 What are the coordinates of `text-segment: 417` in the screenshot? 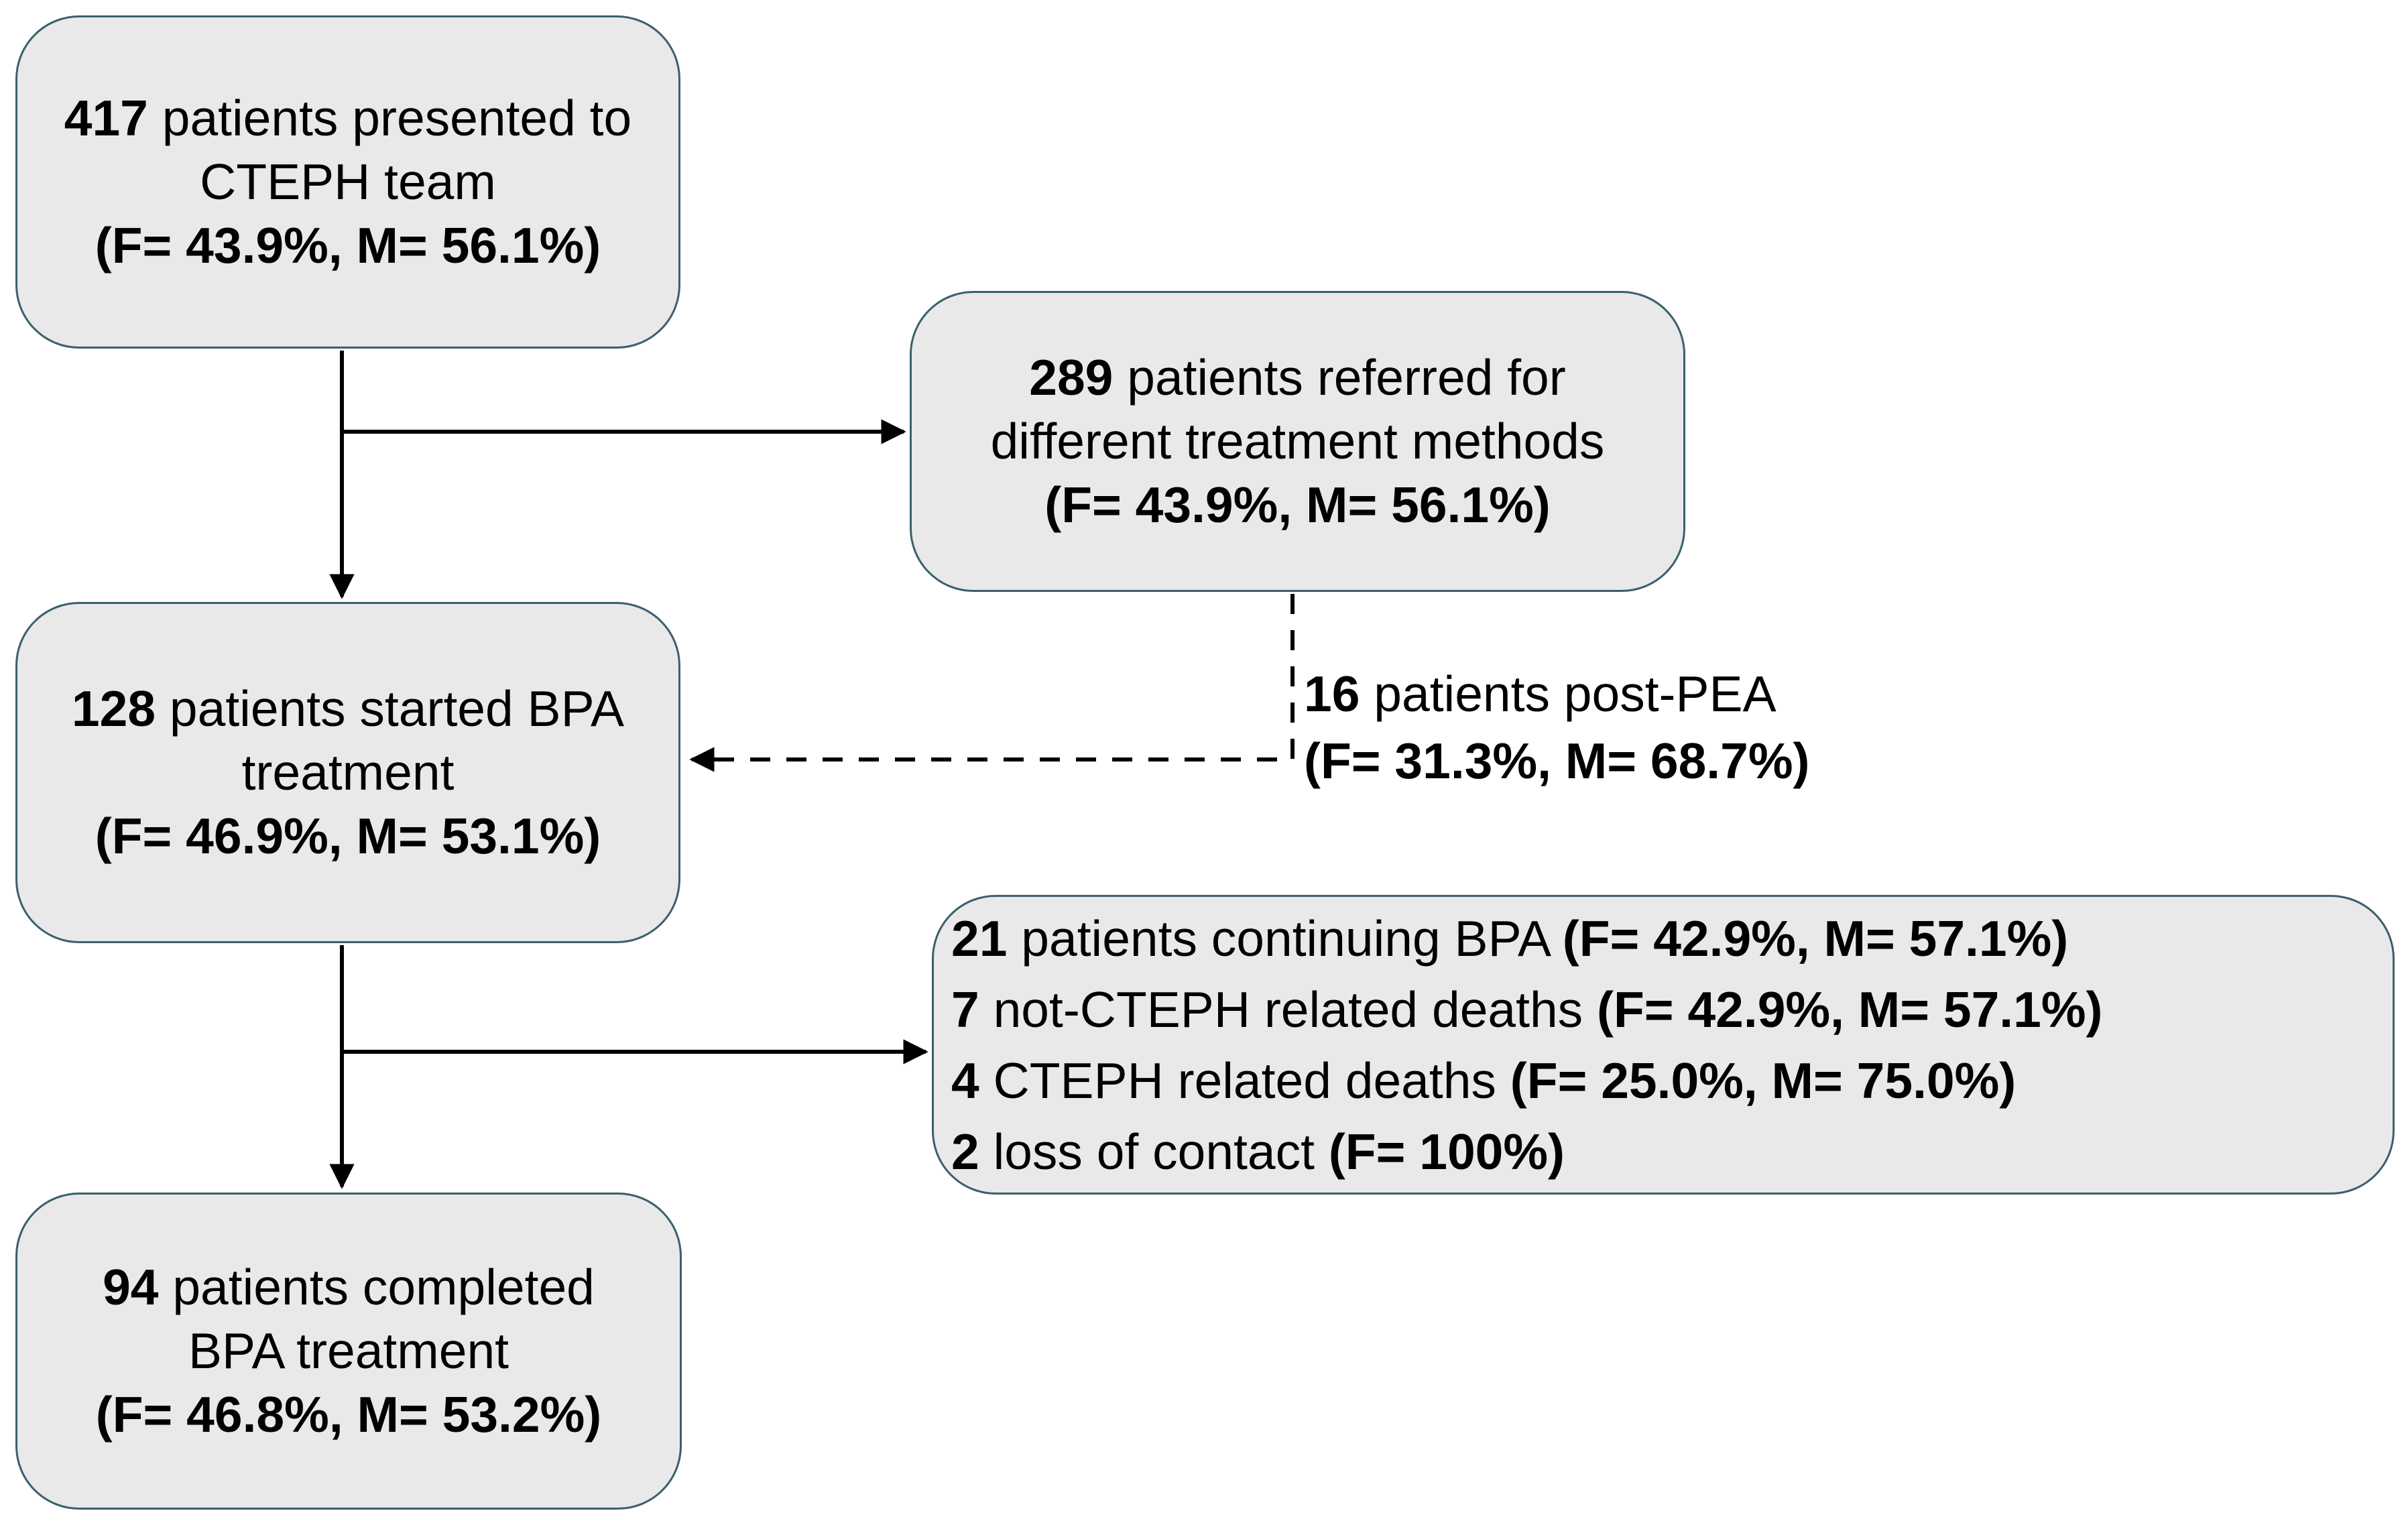 It's located at (113, 118).